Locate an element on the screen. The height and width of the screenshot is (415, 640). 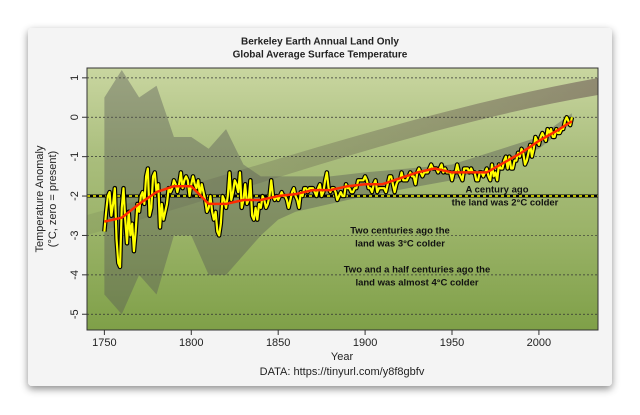
annotation: land was almost 4°C colder is located at coordinates (416, 283).